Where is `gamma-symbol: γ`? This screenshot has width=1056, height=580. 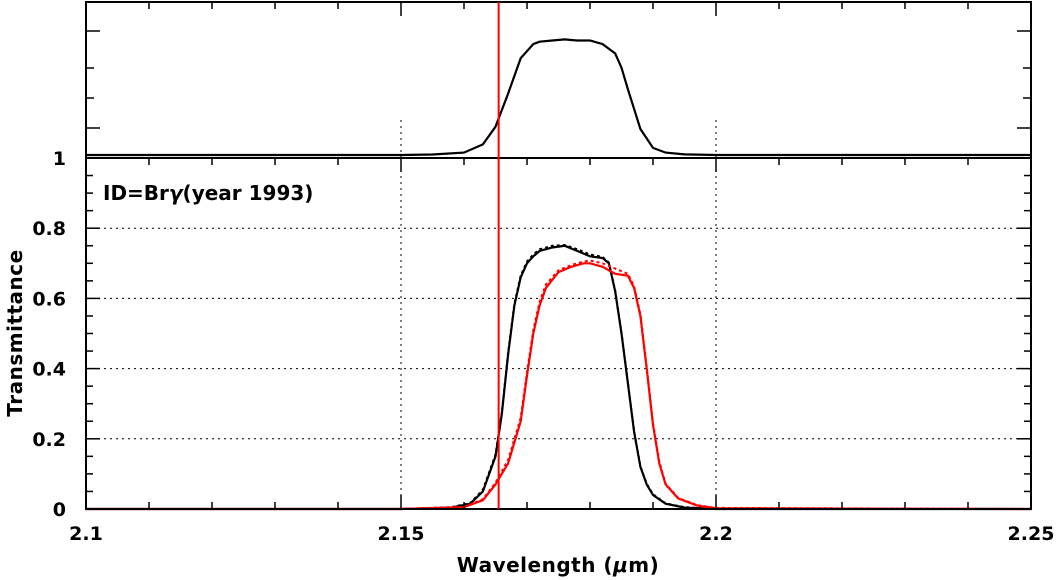 gamma-symbol: γ is located at coordinates (176, 193).